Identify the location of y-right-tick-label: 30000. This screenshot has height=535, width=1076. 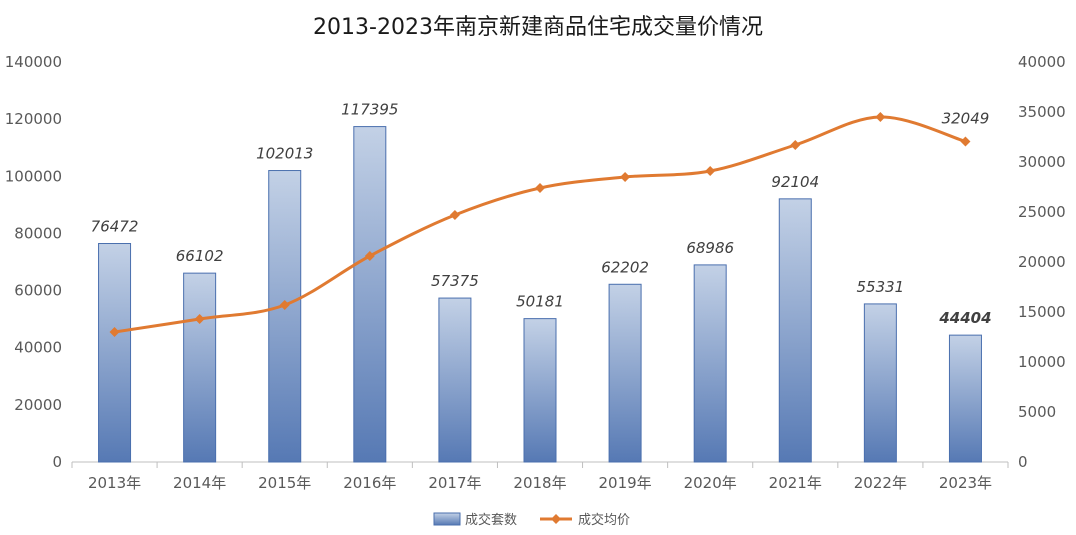
(1042, 162).